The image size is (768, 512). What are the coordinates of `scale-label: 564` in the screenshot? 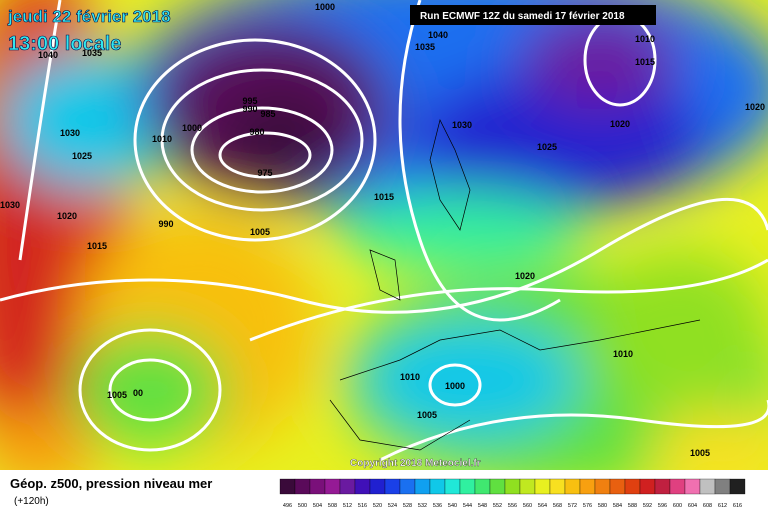 It's located at (542, 506).